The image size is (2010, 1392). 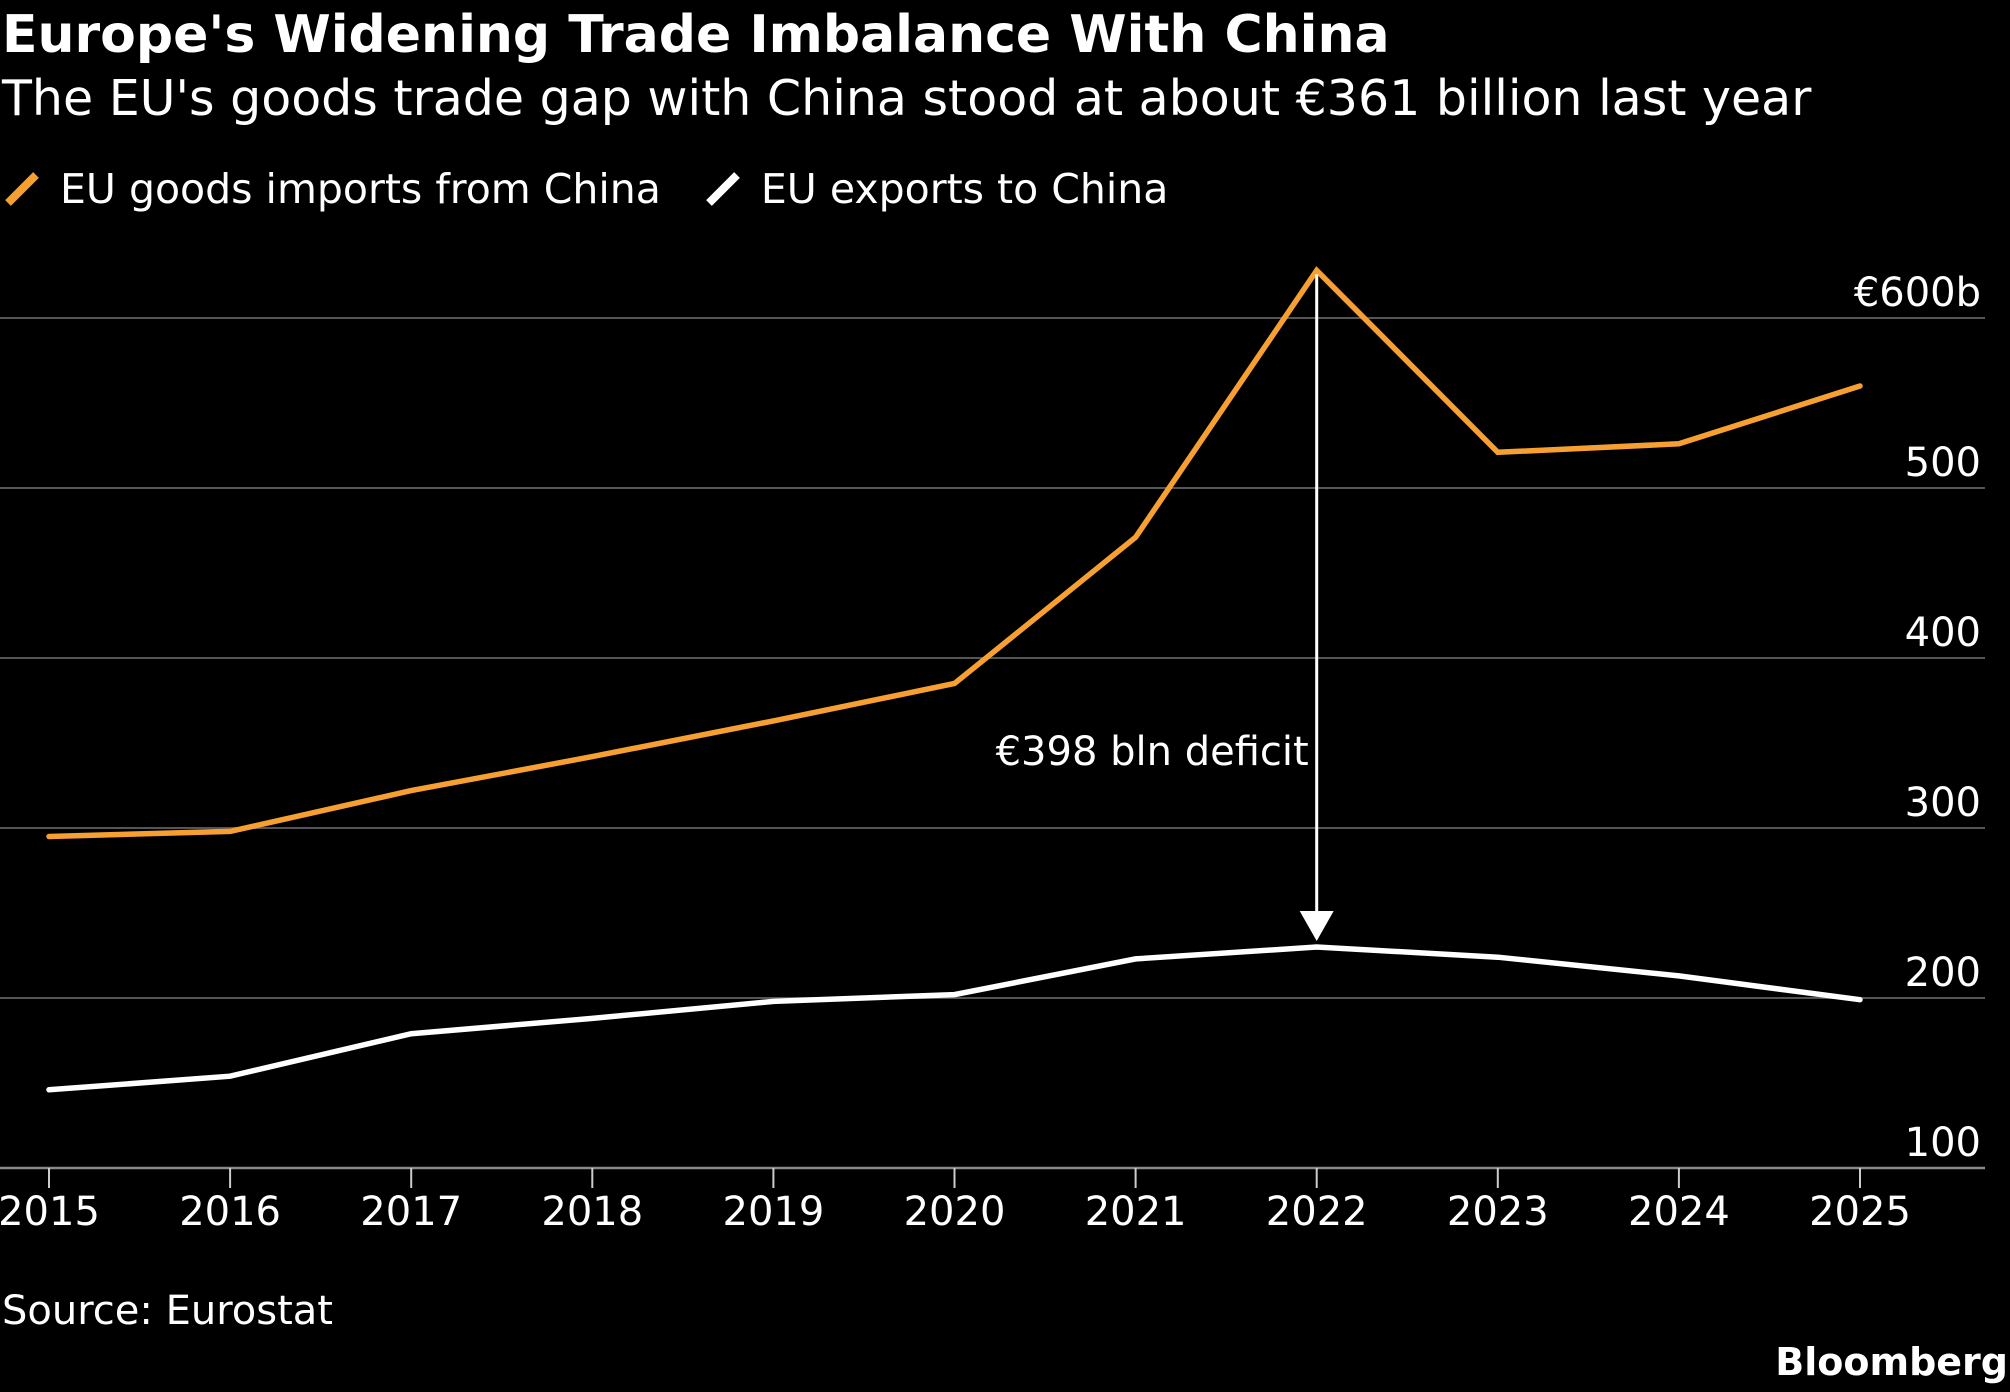 I want to click on series-line-exports, so click(x=954, y=1018).